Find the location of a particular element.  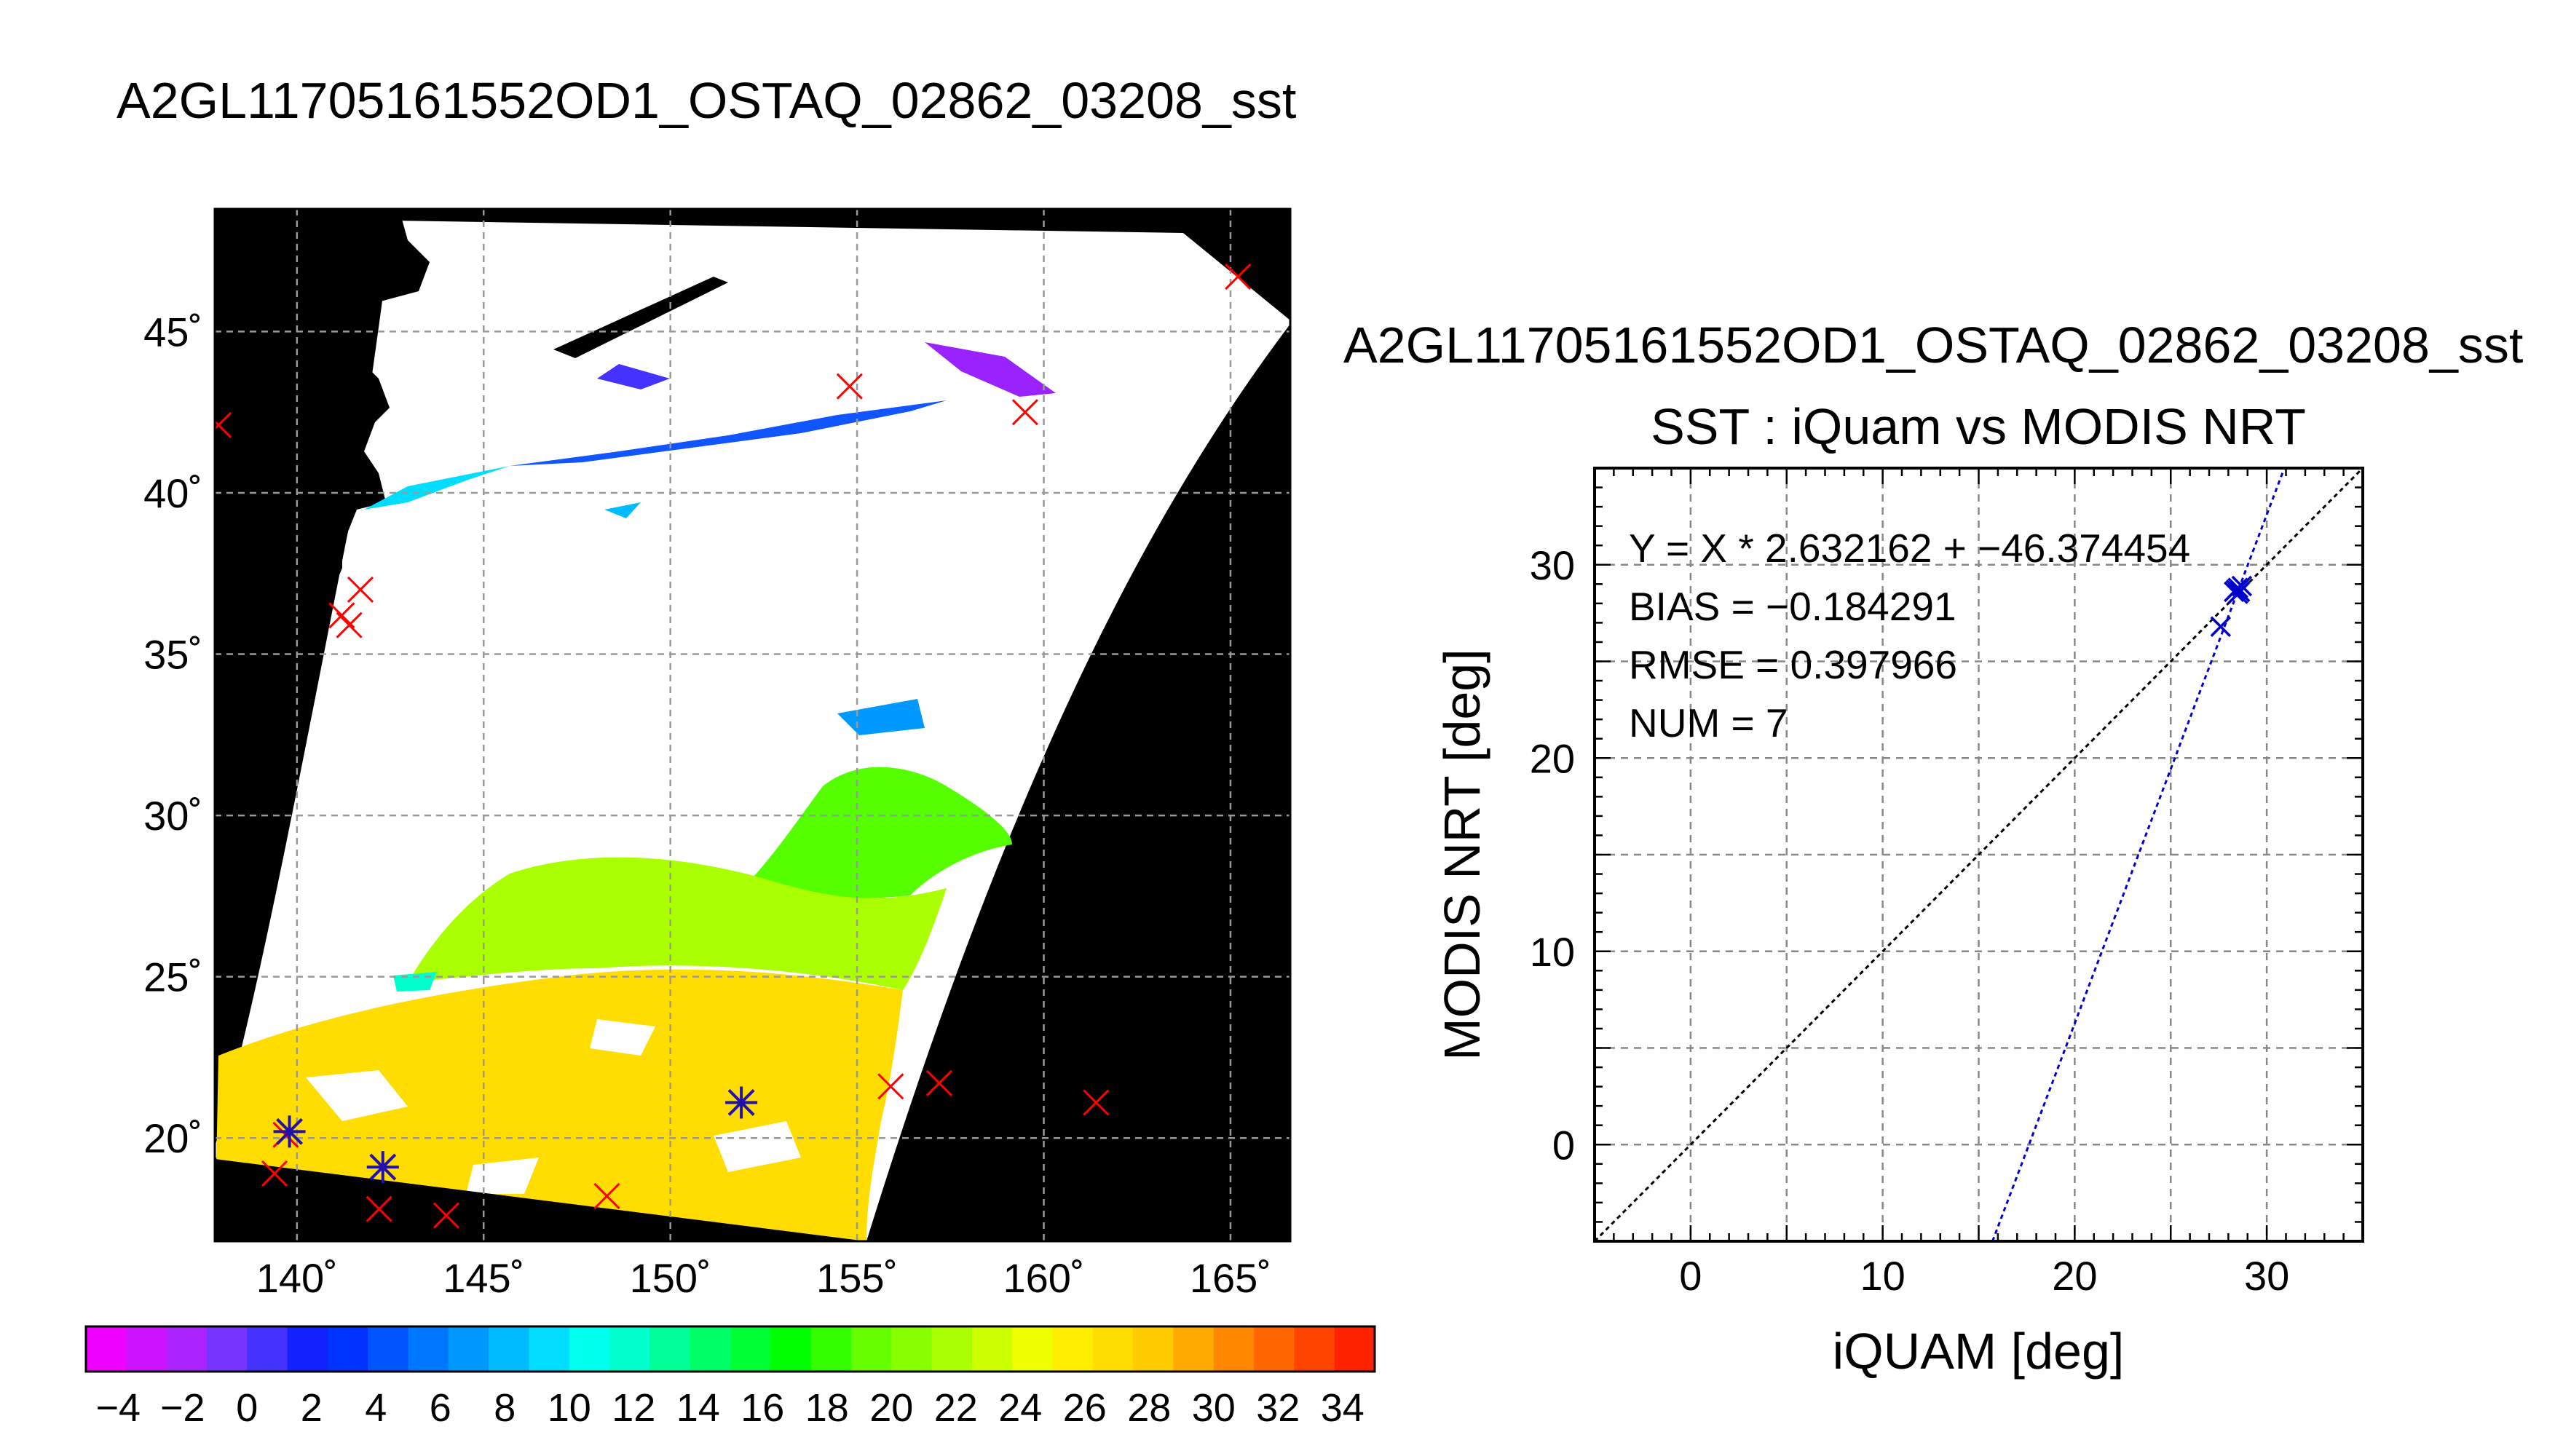

colorbar-tick-label: 0 is located at coordinates (247, 1408).